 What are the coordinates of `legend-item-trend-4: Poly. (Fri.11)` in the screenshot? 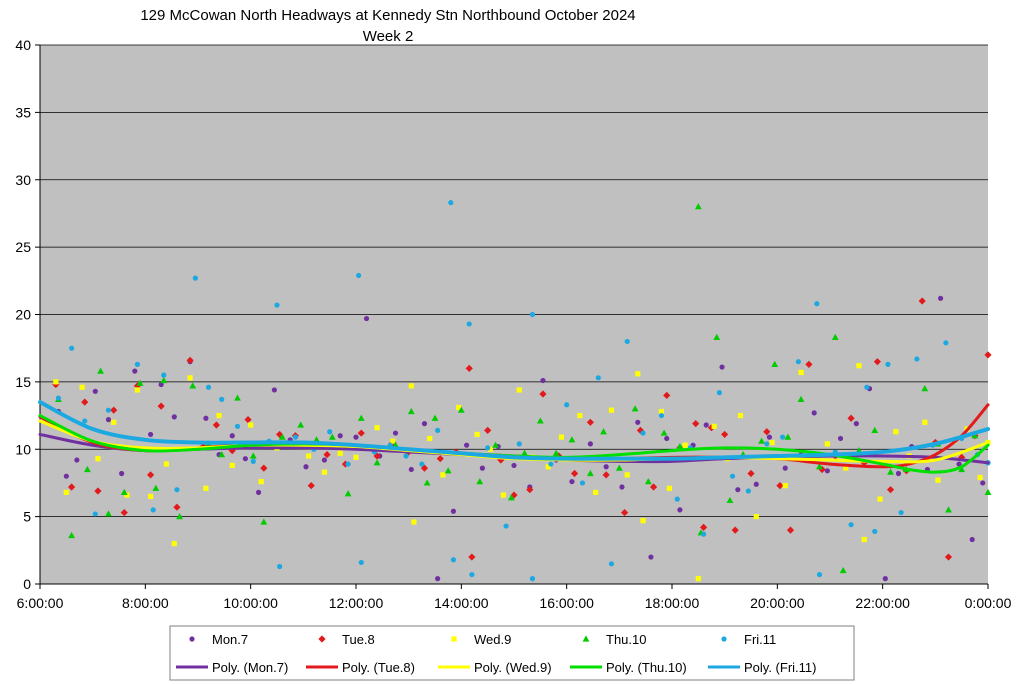 It's located at (762, 667).